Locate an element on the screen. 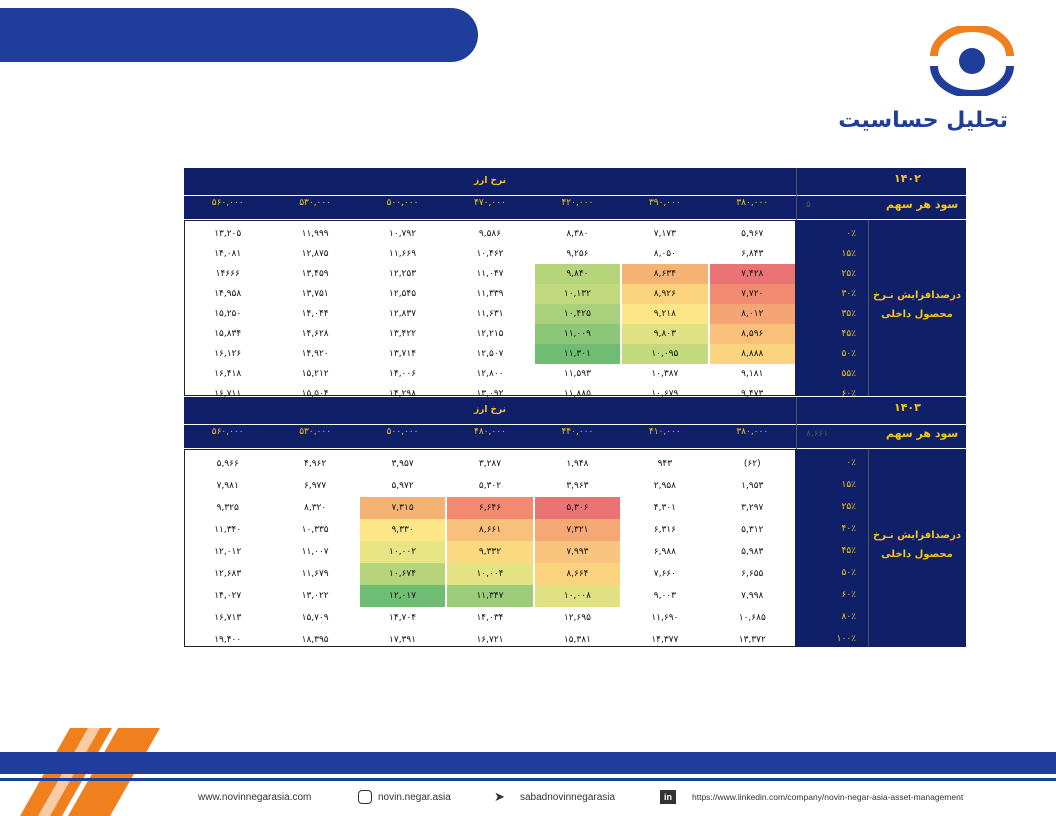 The width and height of the screenshot is (1056, 816). table-cell: ۵,۳۰۲ is located at coordinates (490, 486).